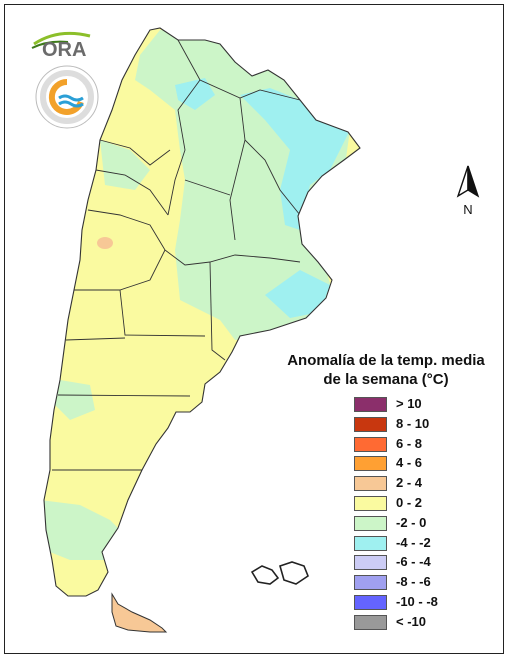 This screenshot has height=660, width=510. Describe the element at coordinates (409, 502) in the screenshot. I see `legend-label: 0 - 2` at that location.